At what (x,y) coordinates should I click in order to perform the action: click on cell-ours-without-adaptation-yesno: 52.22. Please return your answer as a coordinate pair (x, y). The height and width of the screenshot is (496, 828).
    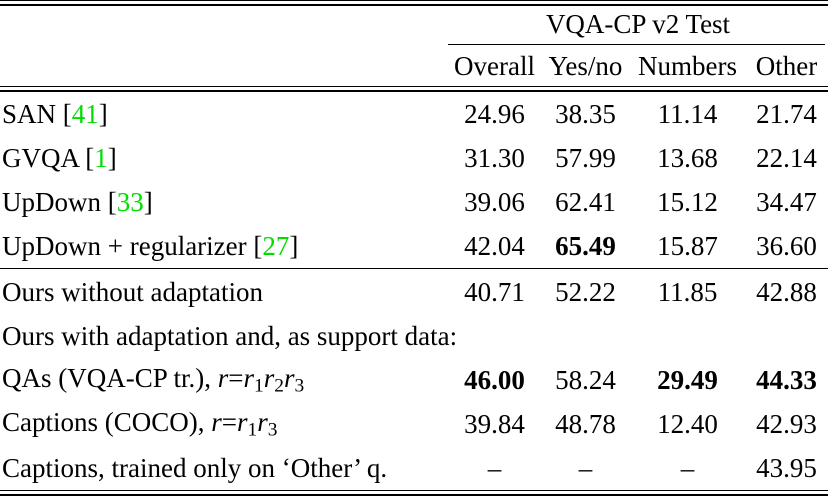
    Looking at the image, I should click on (585, 291).